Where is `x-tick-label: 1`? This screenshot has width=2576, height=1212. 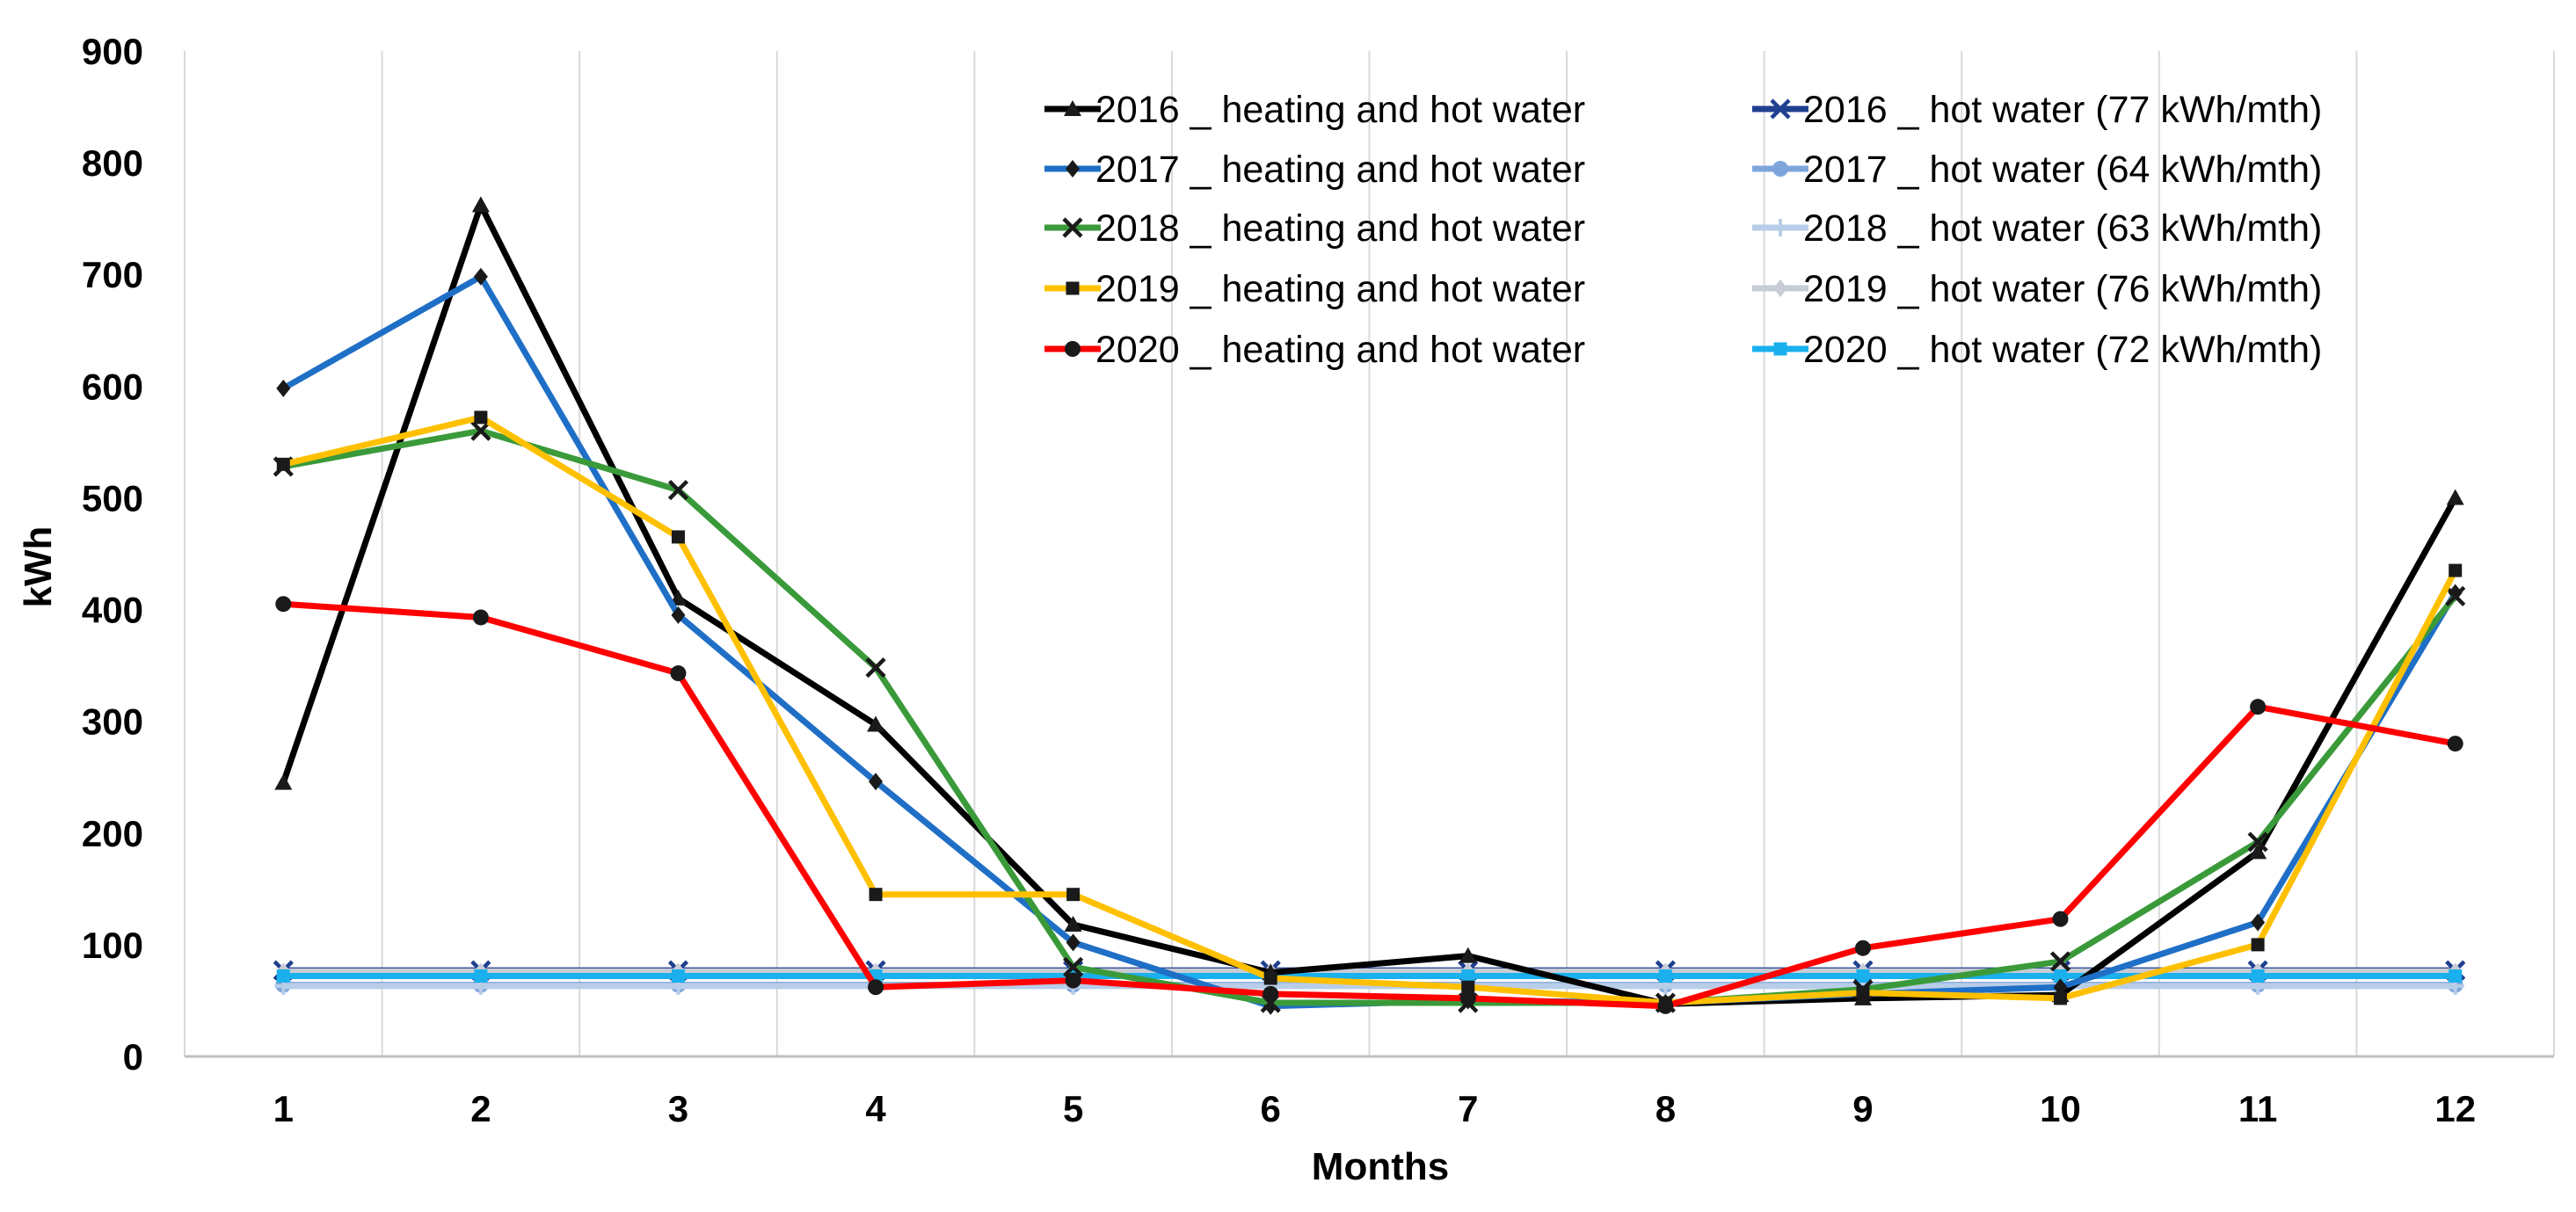
x-tick-label: 1 is located at coordinates (283, 1108).